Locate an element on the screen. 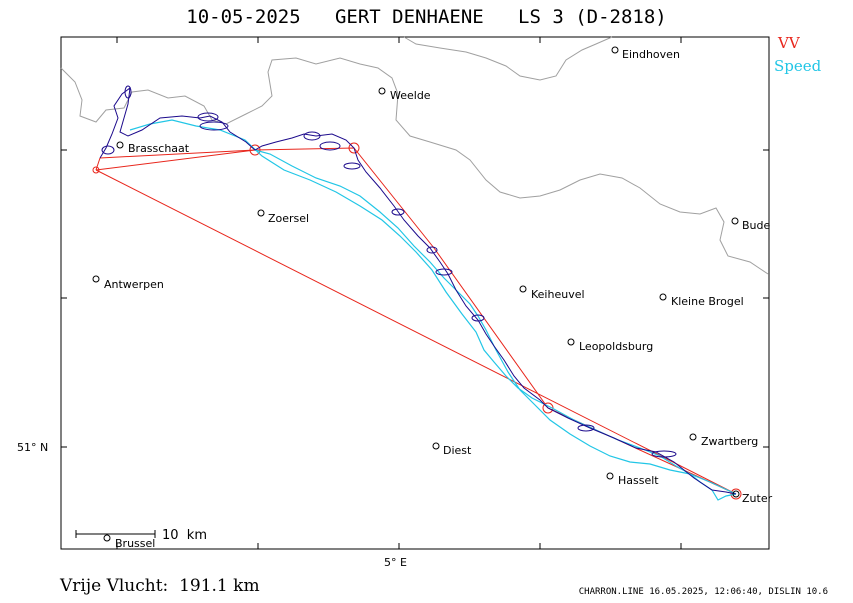 This screenshot has height=603, width=853. city-bude: Bude is located at coordinates (756, 225).